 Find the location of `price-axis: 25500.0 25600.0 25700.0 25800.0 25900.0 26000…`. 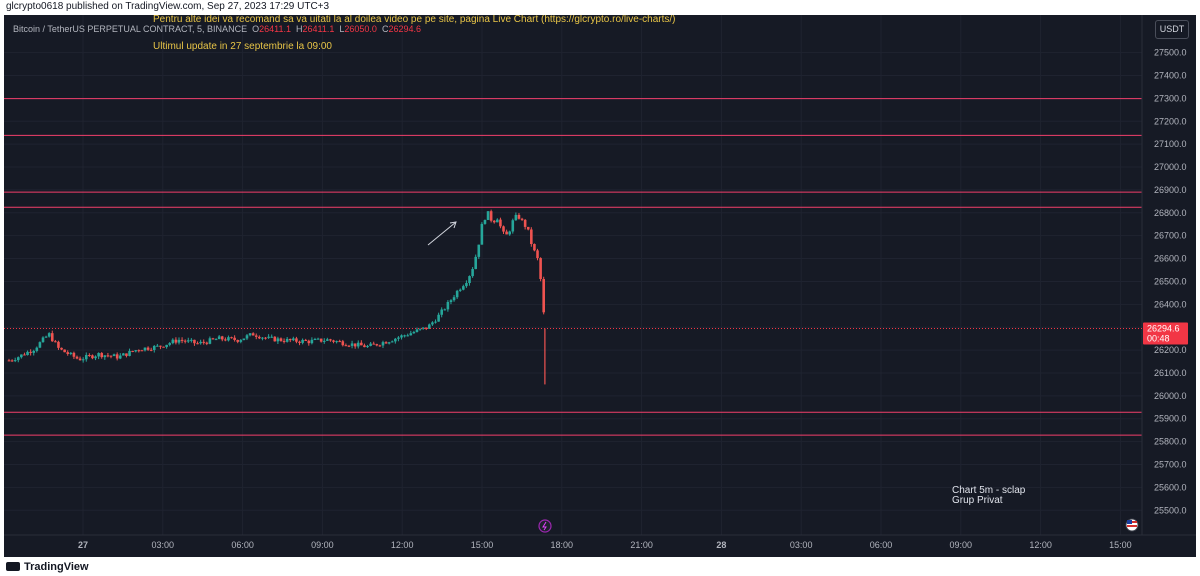

price-axis: 25500.0 25600.0 25700.0 25800.0 25900.0 26000… is located at coordinates (1168, 286).